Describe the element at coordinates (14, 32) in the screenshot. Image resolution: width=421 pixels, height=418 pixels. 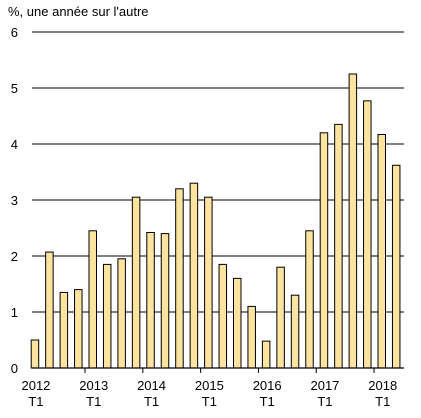
I see `y-tick-label: 6` at that location.